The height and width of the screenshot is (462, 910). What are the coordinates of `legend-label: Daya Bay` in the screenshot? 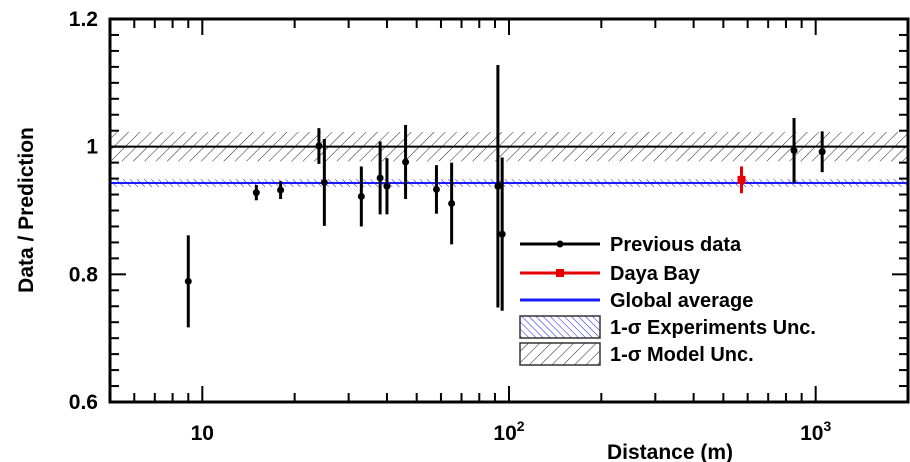 It's located at (655, 274).